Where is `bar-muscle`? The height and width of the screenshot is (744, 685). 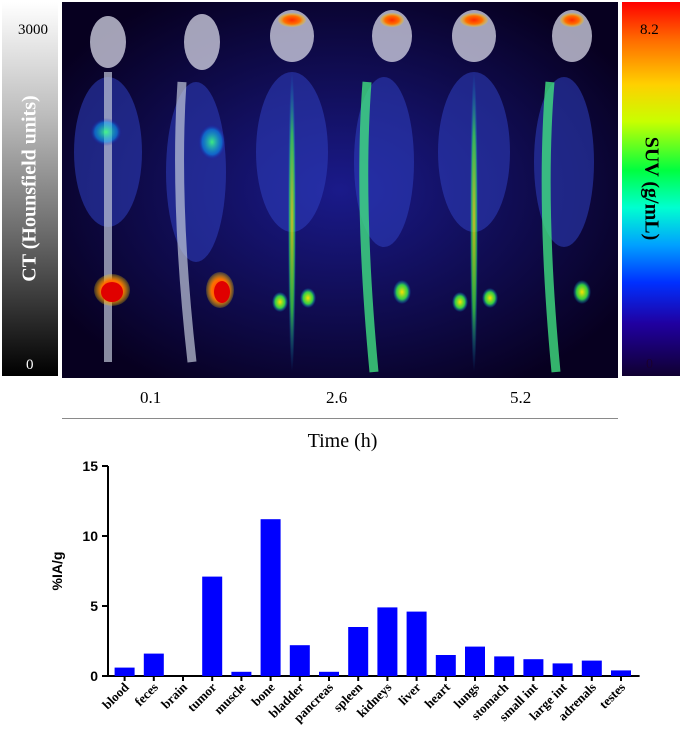
bar-muscle is located at coordinates (241, 673).